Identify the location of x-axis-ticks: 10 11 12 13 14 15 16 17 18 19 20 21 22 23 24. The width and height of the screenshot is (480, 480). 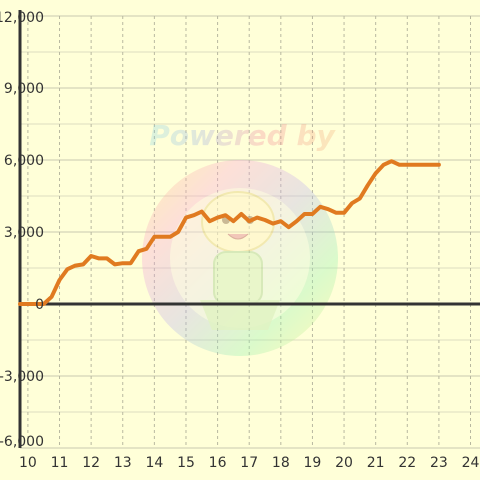
(249, 463).